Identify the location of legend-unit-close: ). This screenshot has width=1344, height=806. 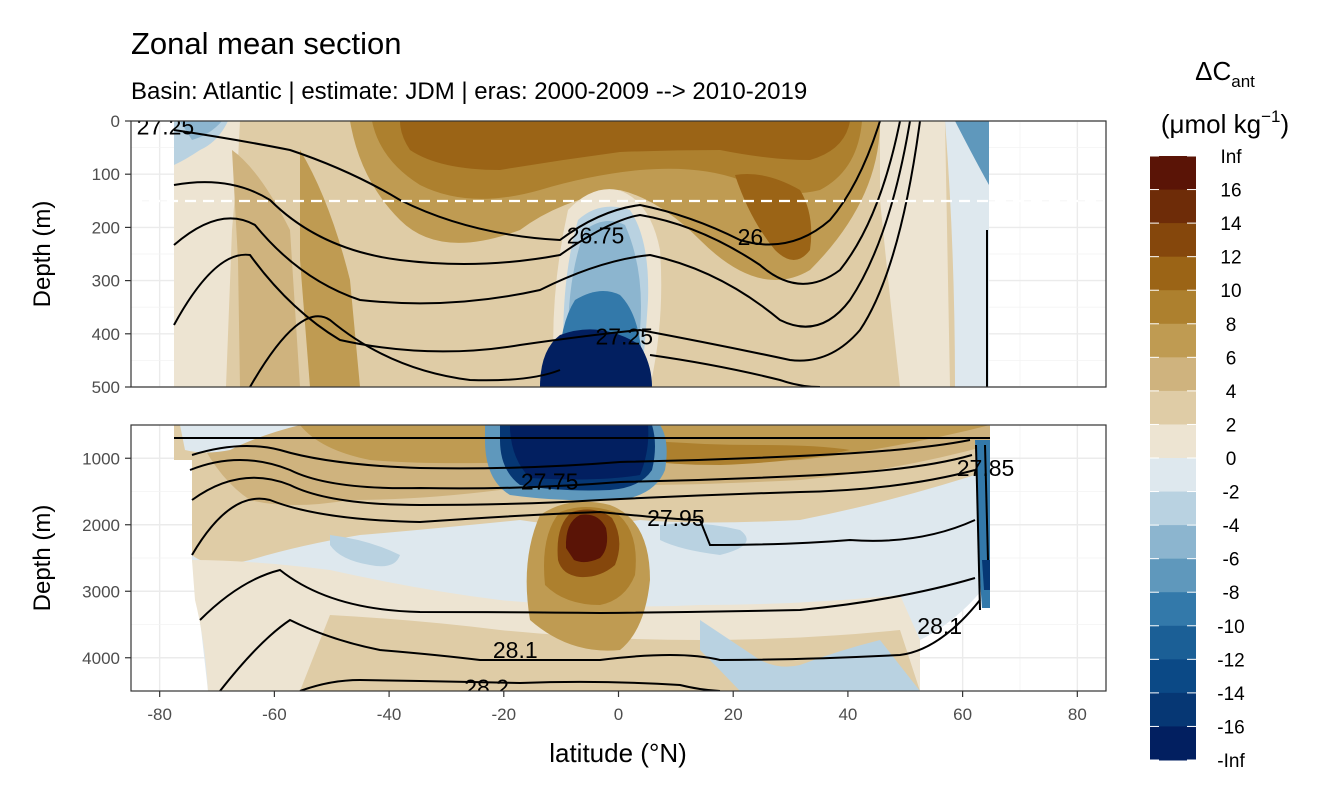
(1284, 124).